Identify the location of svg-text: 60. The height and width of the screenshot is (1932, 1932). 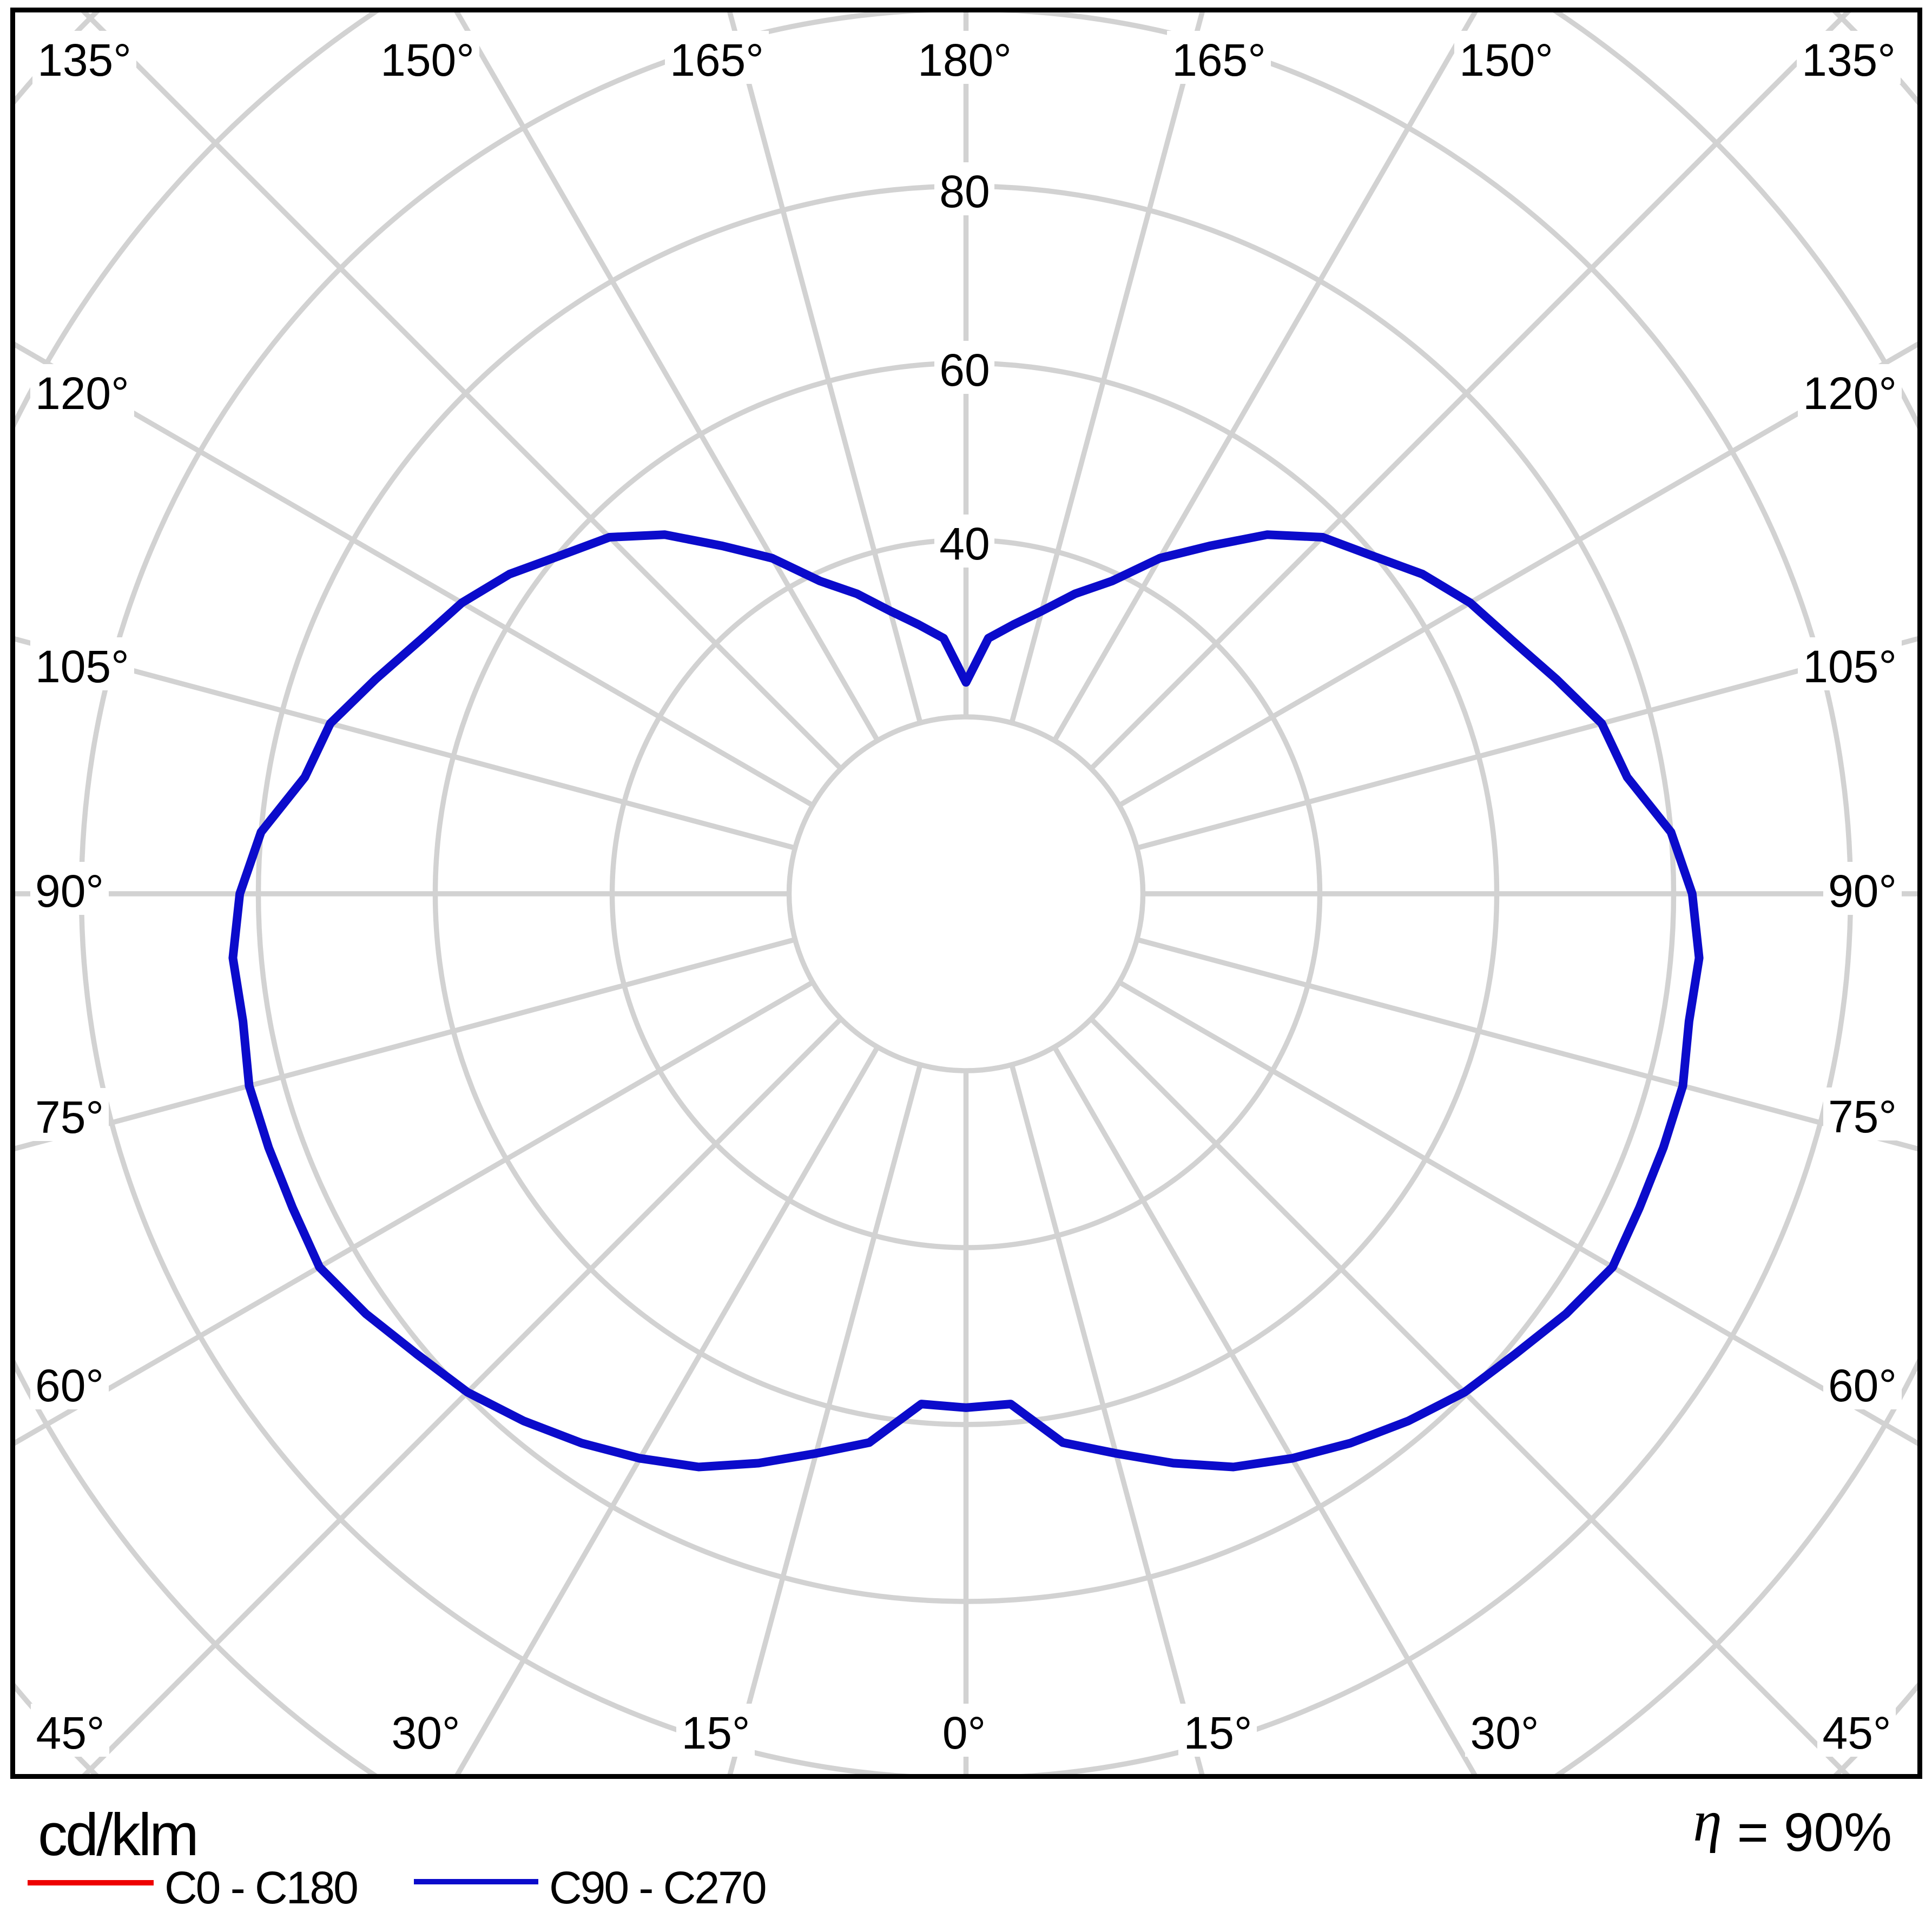
(964, 370).